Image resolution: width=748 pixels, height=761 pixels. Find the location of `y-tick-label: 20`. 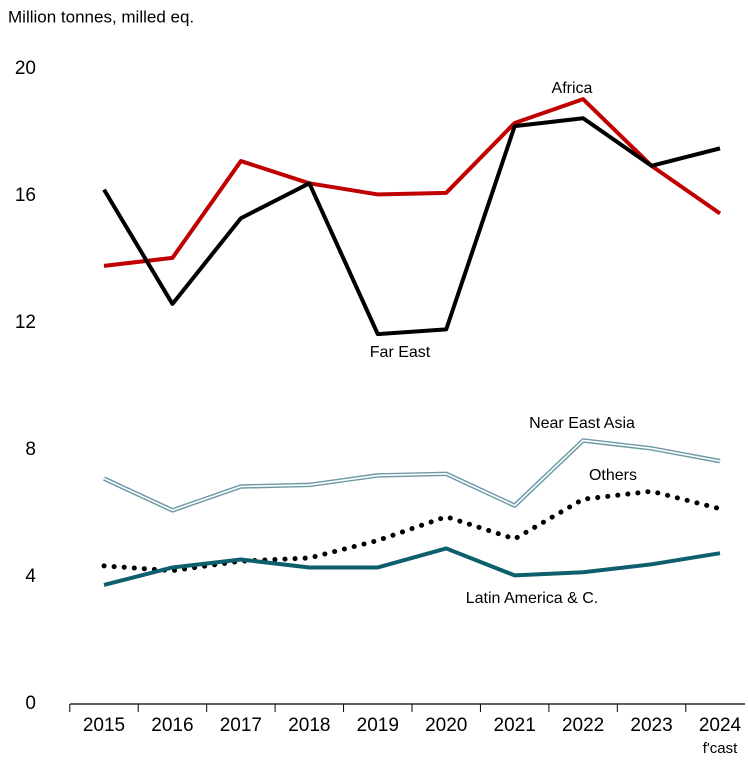

y-tick-label: 20 is located at coordinates (25, 68).